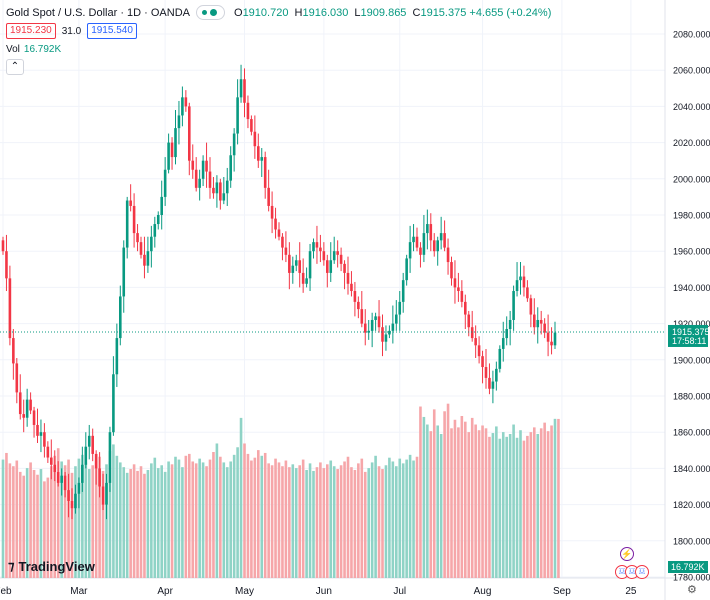 This screenshot has width=710, height=600. What do you see at coordinates (691, 143) in the screenshot?
I see `price-tick-label: 2020.000` at bounding box center [691, 143].